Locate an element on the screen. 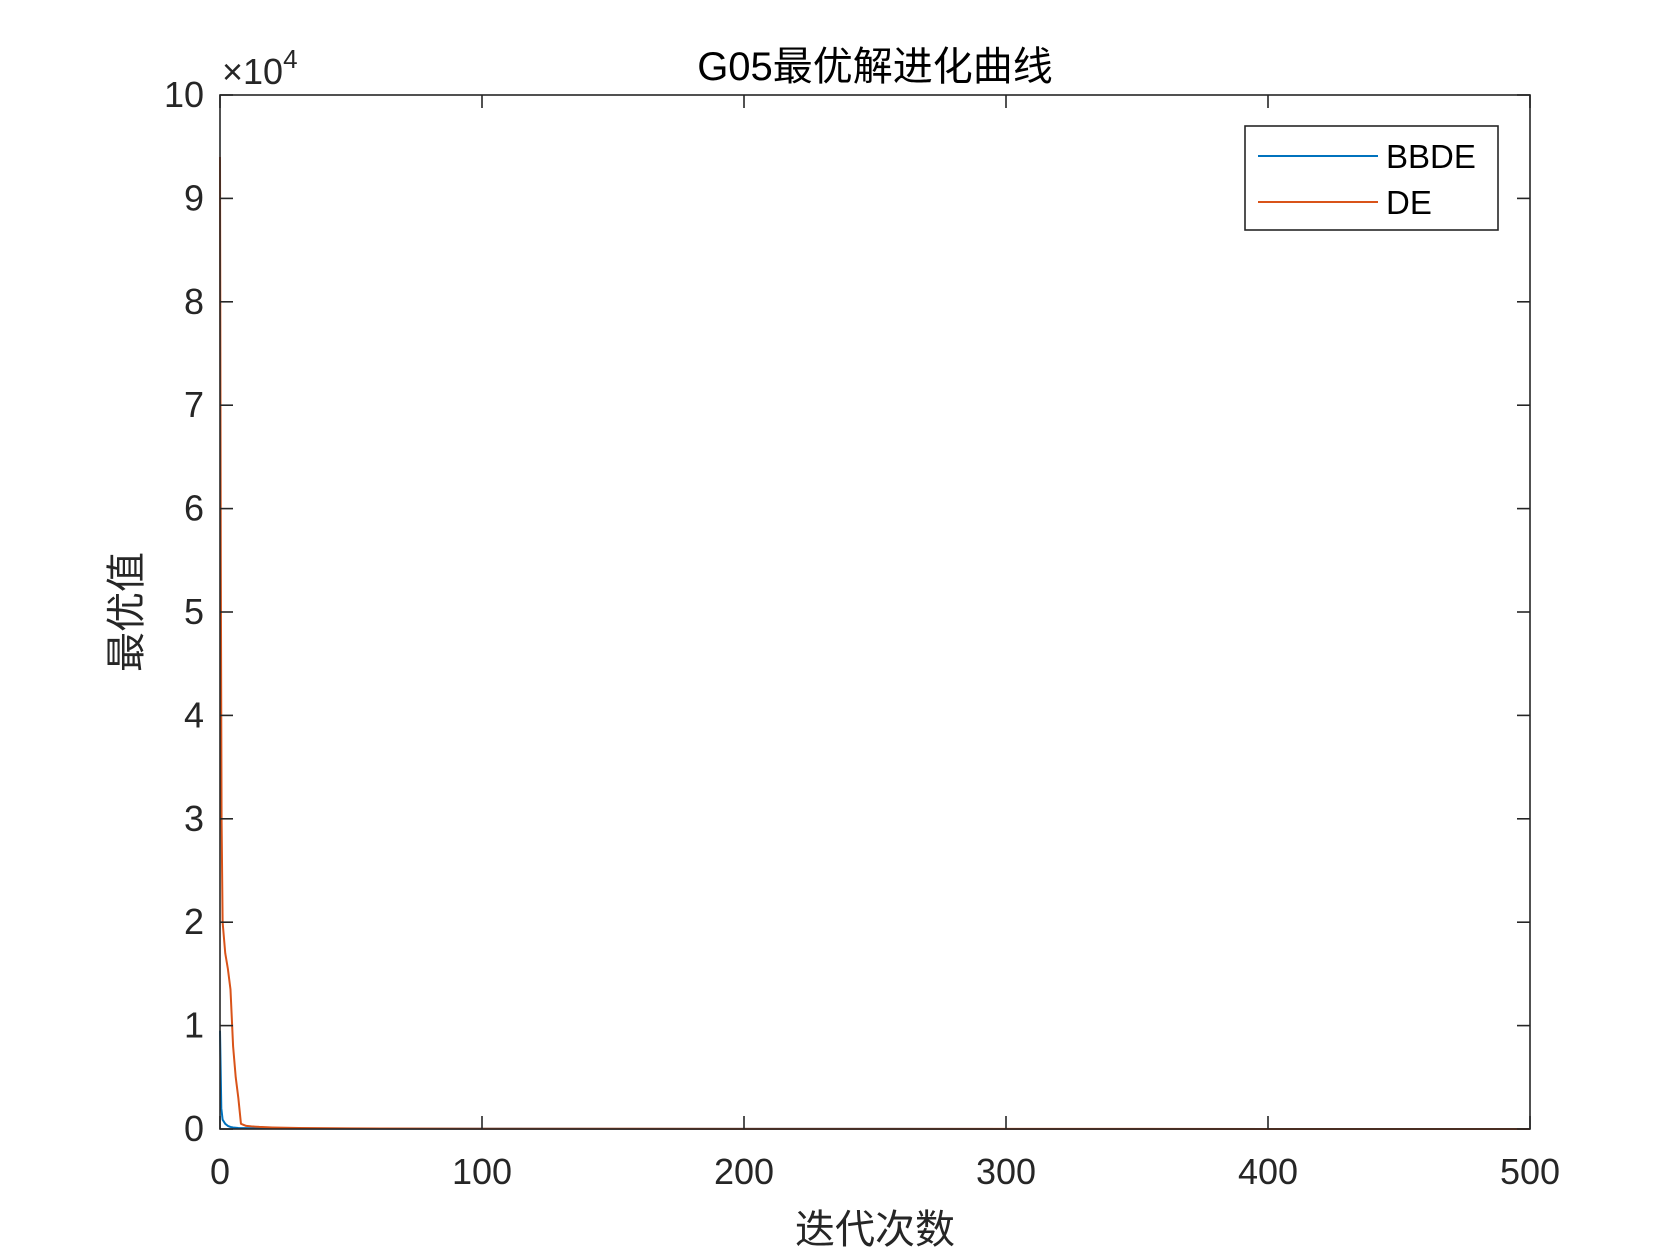  y-tick-label: 2 is located at coordinates (194, 921).